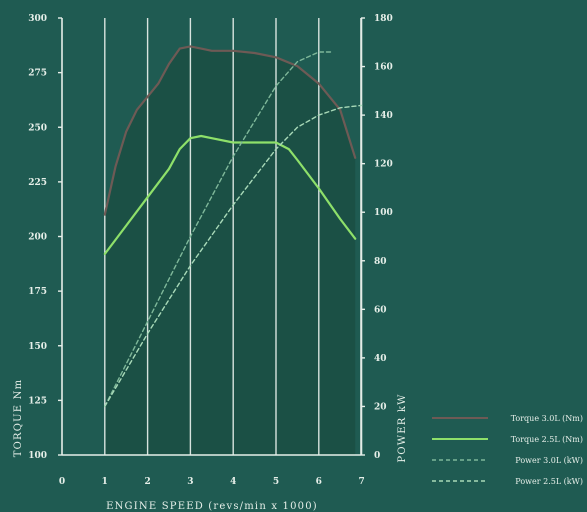  Describe the element at coordinates (383, 19) in the screenshot. I see `y-right-tick-label-9: 180` at that location.